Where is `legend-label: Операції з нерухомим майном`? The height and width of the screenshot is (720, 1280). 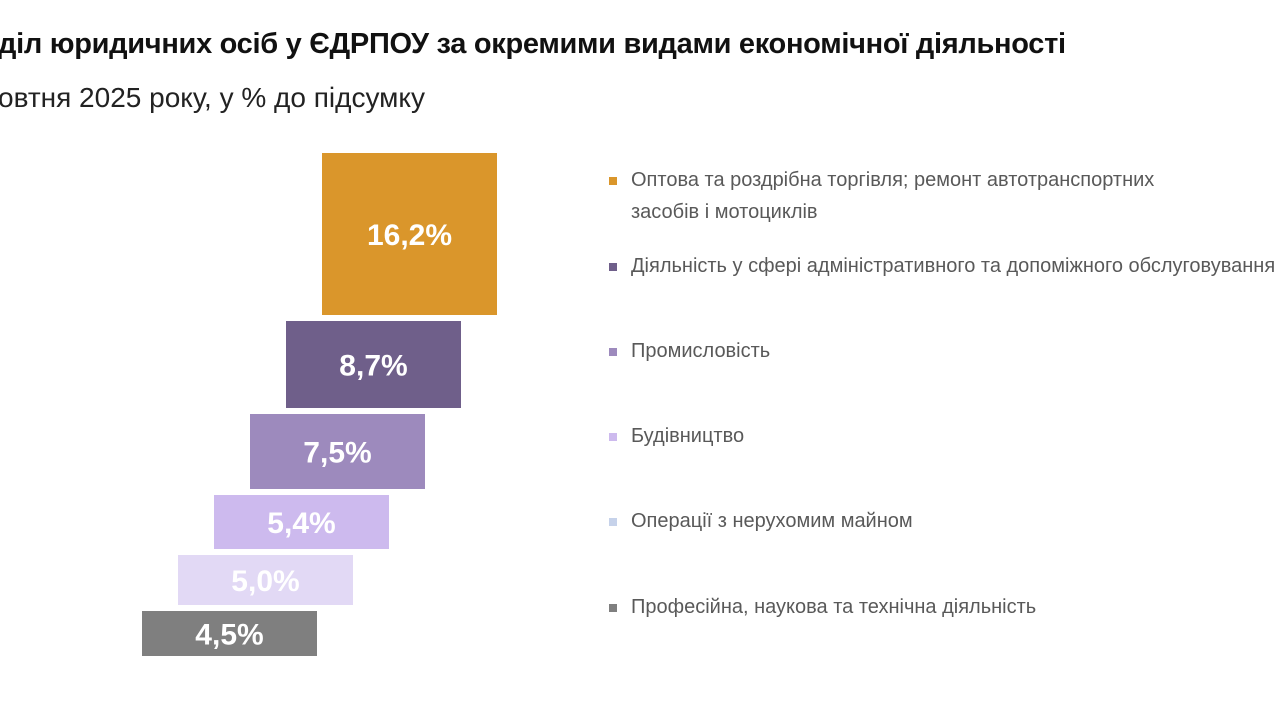
legend-label: Операції з нерухомим майном is located at coordinates (772, 521).